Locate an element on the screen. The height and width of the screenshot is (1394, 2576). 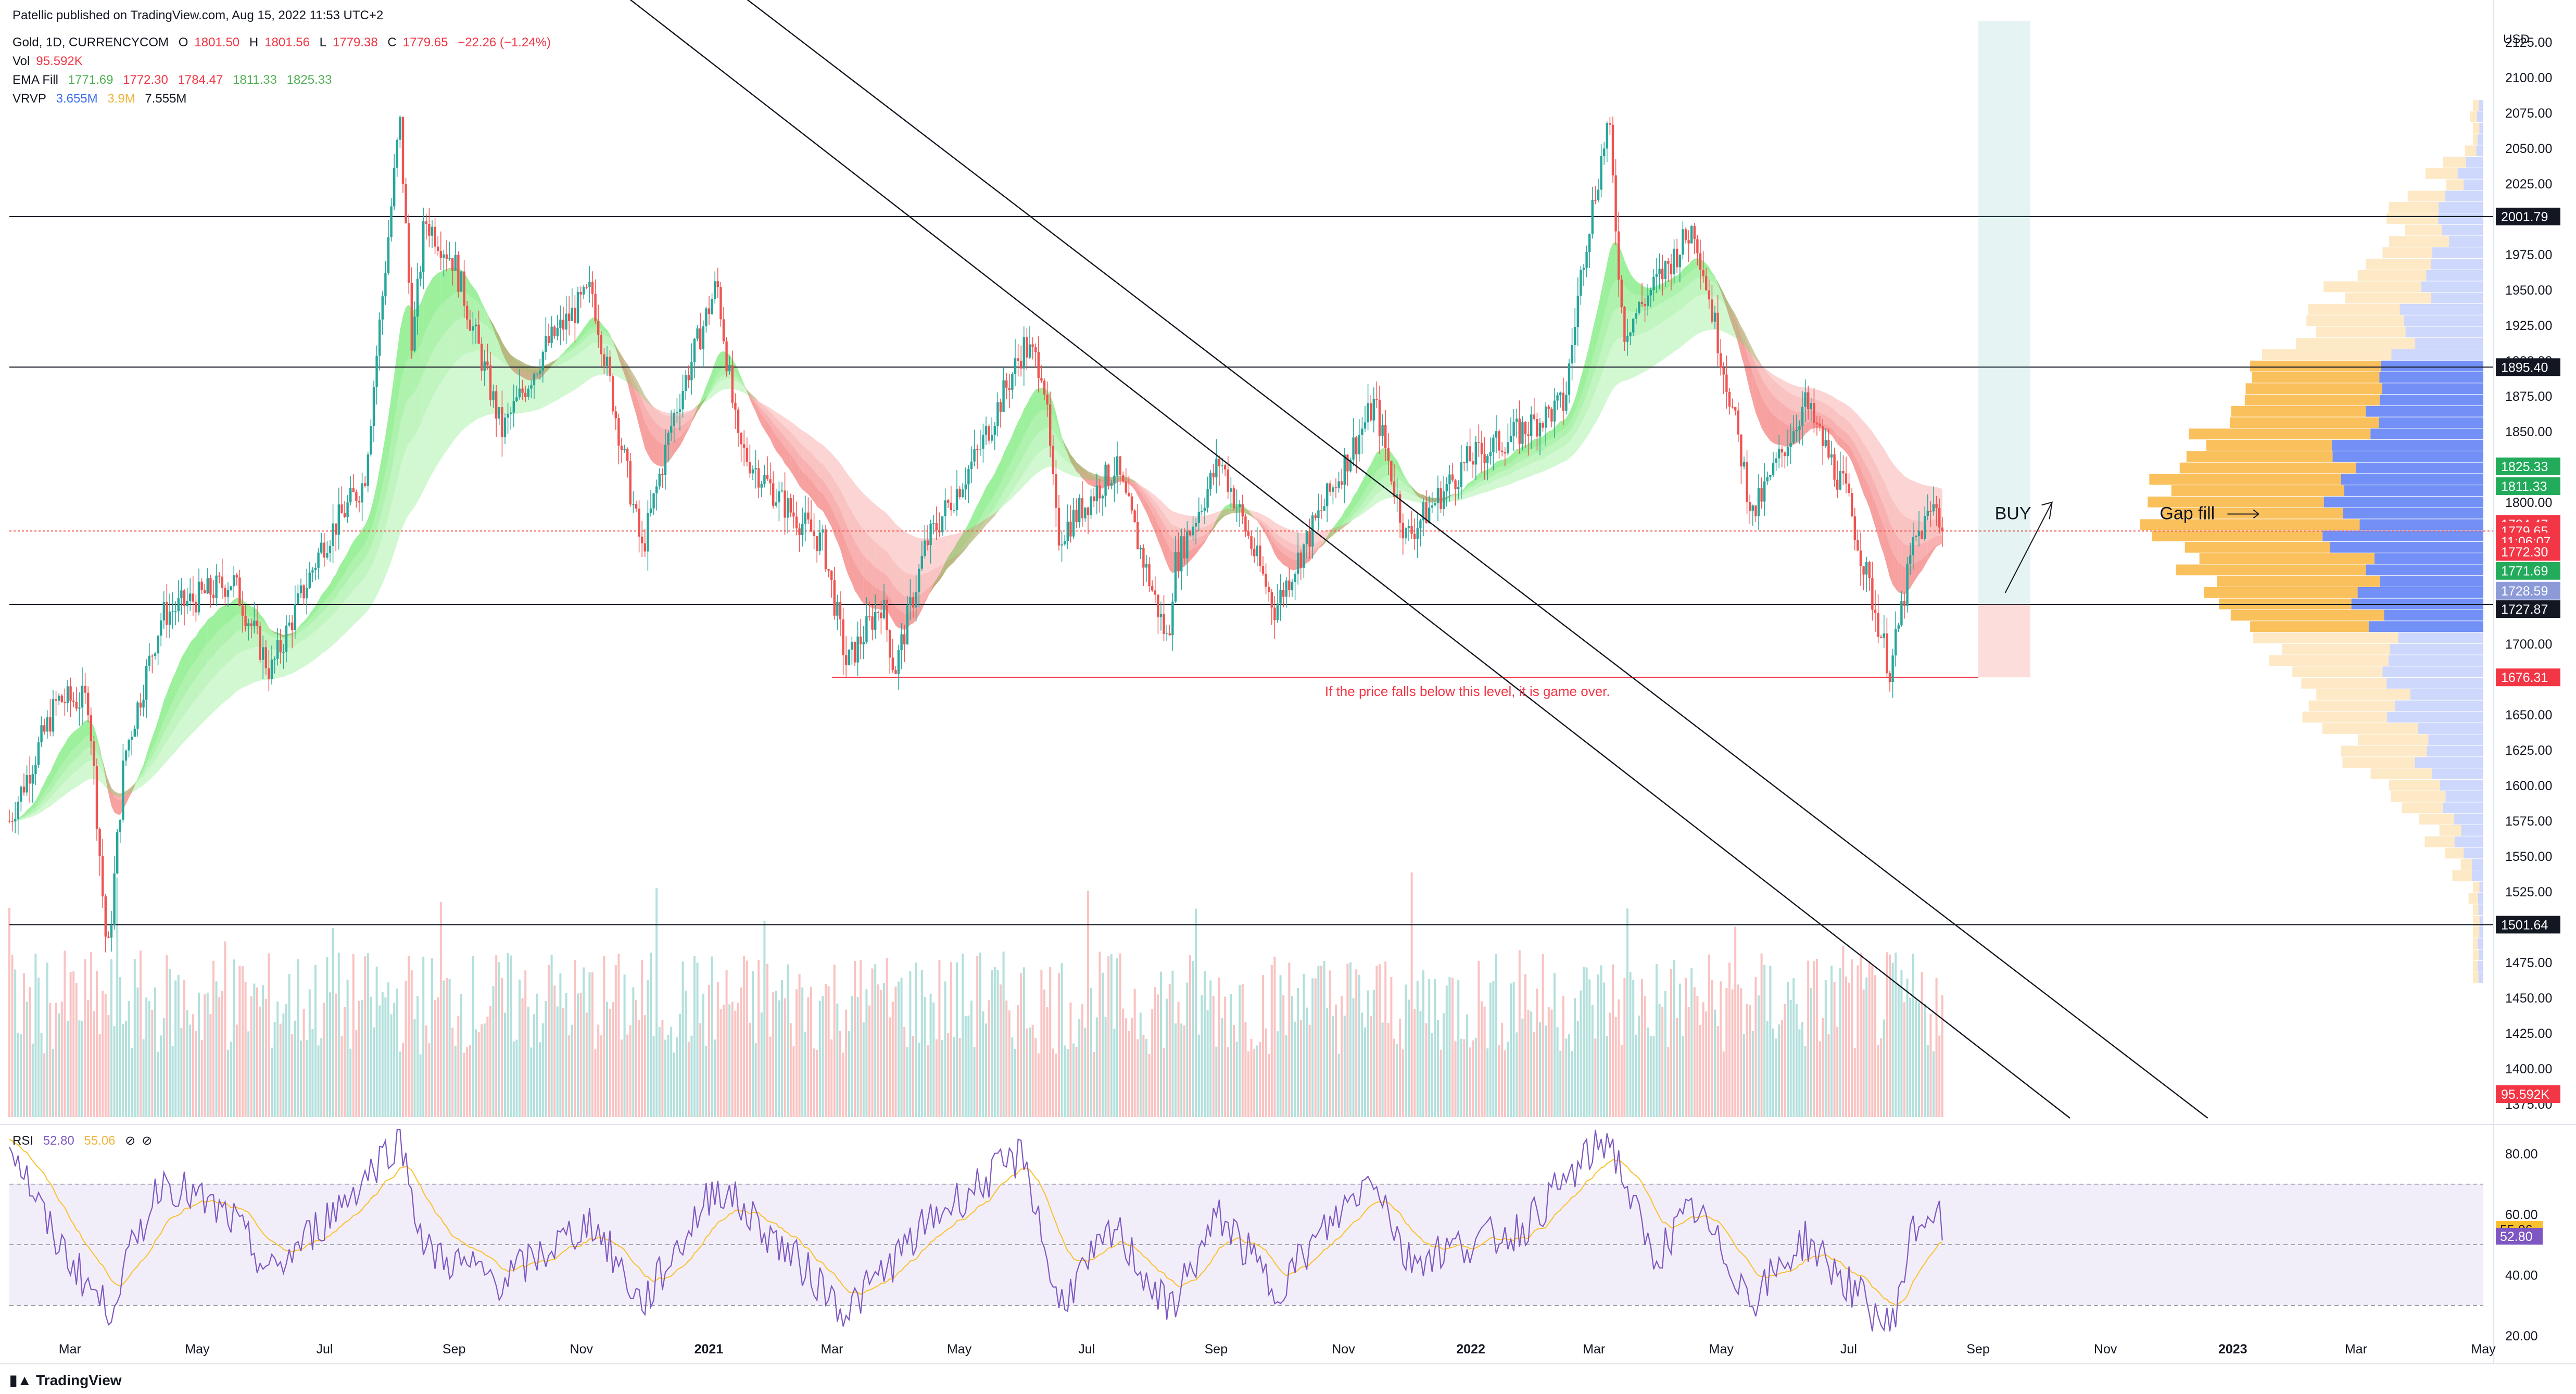
price-tick-label: 1650.00 is located at coordinates (2528, 715).